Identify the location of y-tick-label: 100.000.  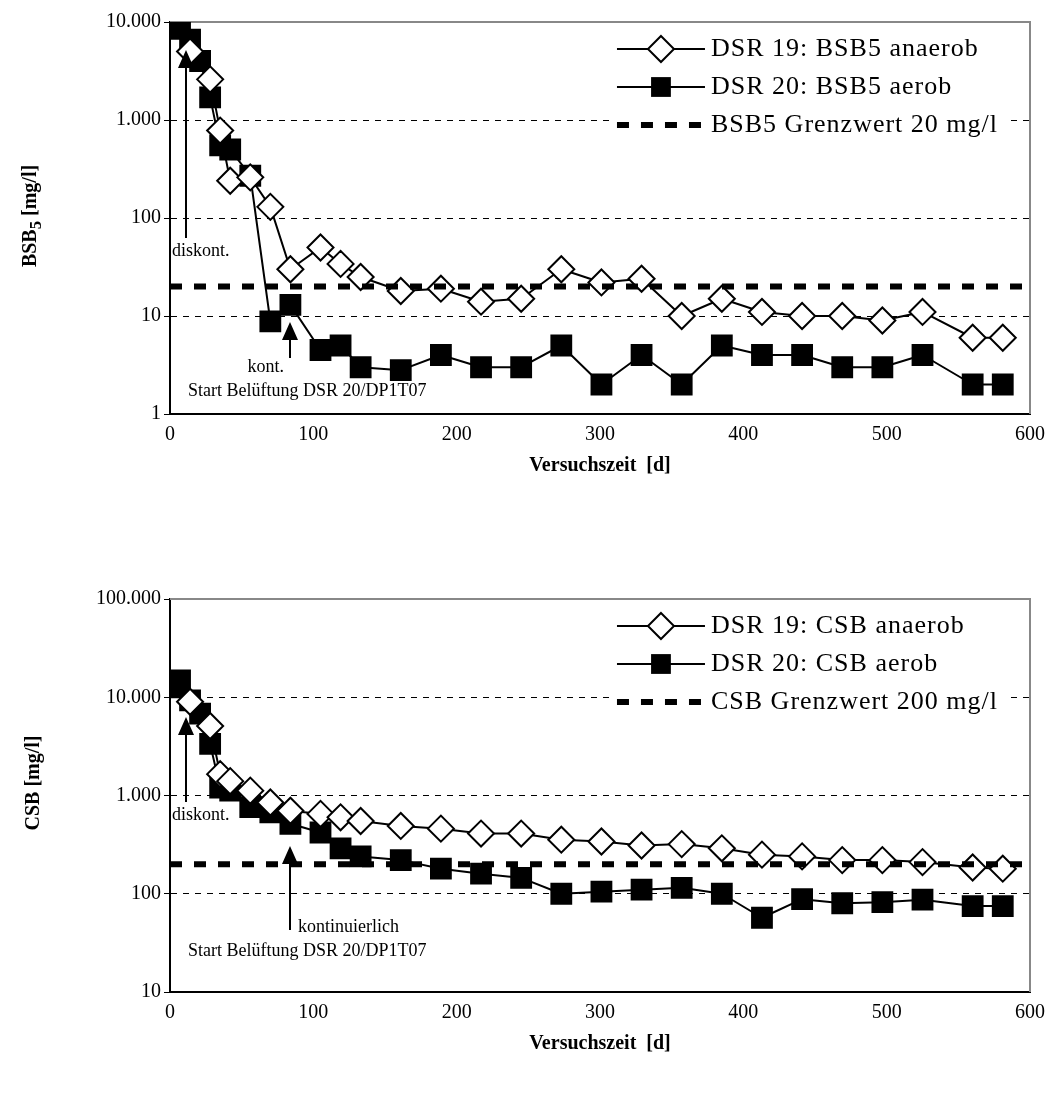
(128, 597).